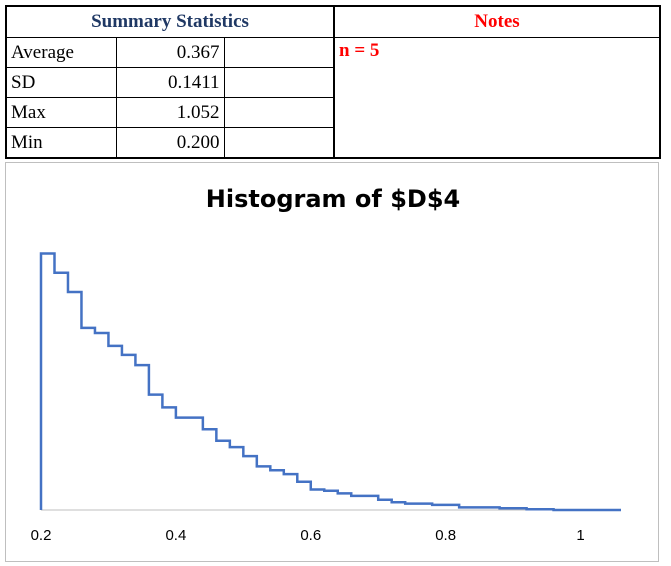 This screenshot has height=566, width=671. Describe the element at coordinates (170, 52) in the screenshot. I see `stat-value-average: 0.367` at that location.